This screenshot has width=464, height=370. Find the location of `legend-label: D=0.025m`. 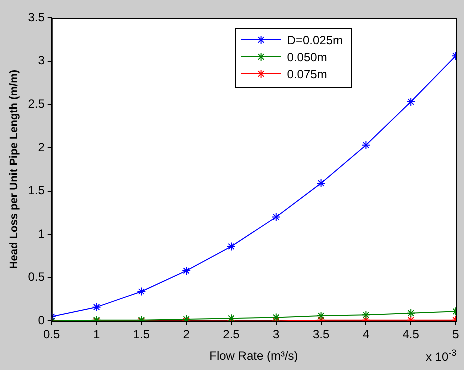

legend-label: D=0.025m is located at coordinates (315, 40).